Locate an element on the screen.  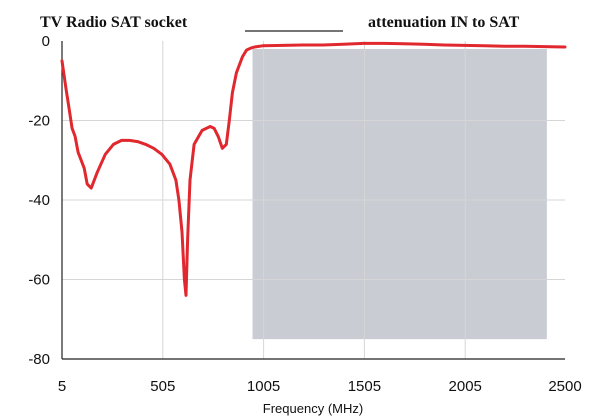
y-tick-label: -20 is located at coordinates (39, 121).